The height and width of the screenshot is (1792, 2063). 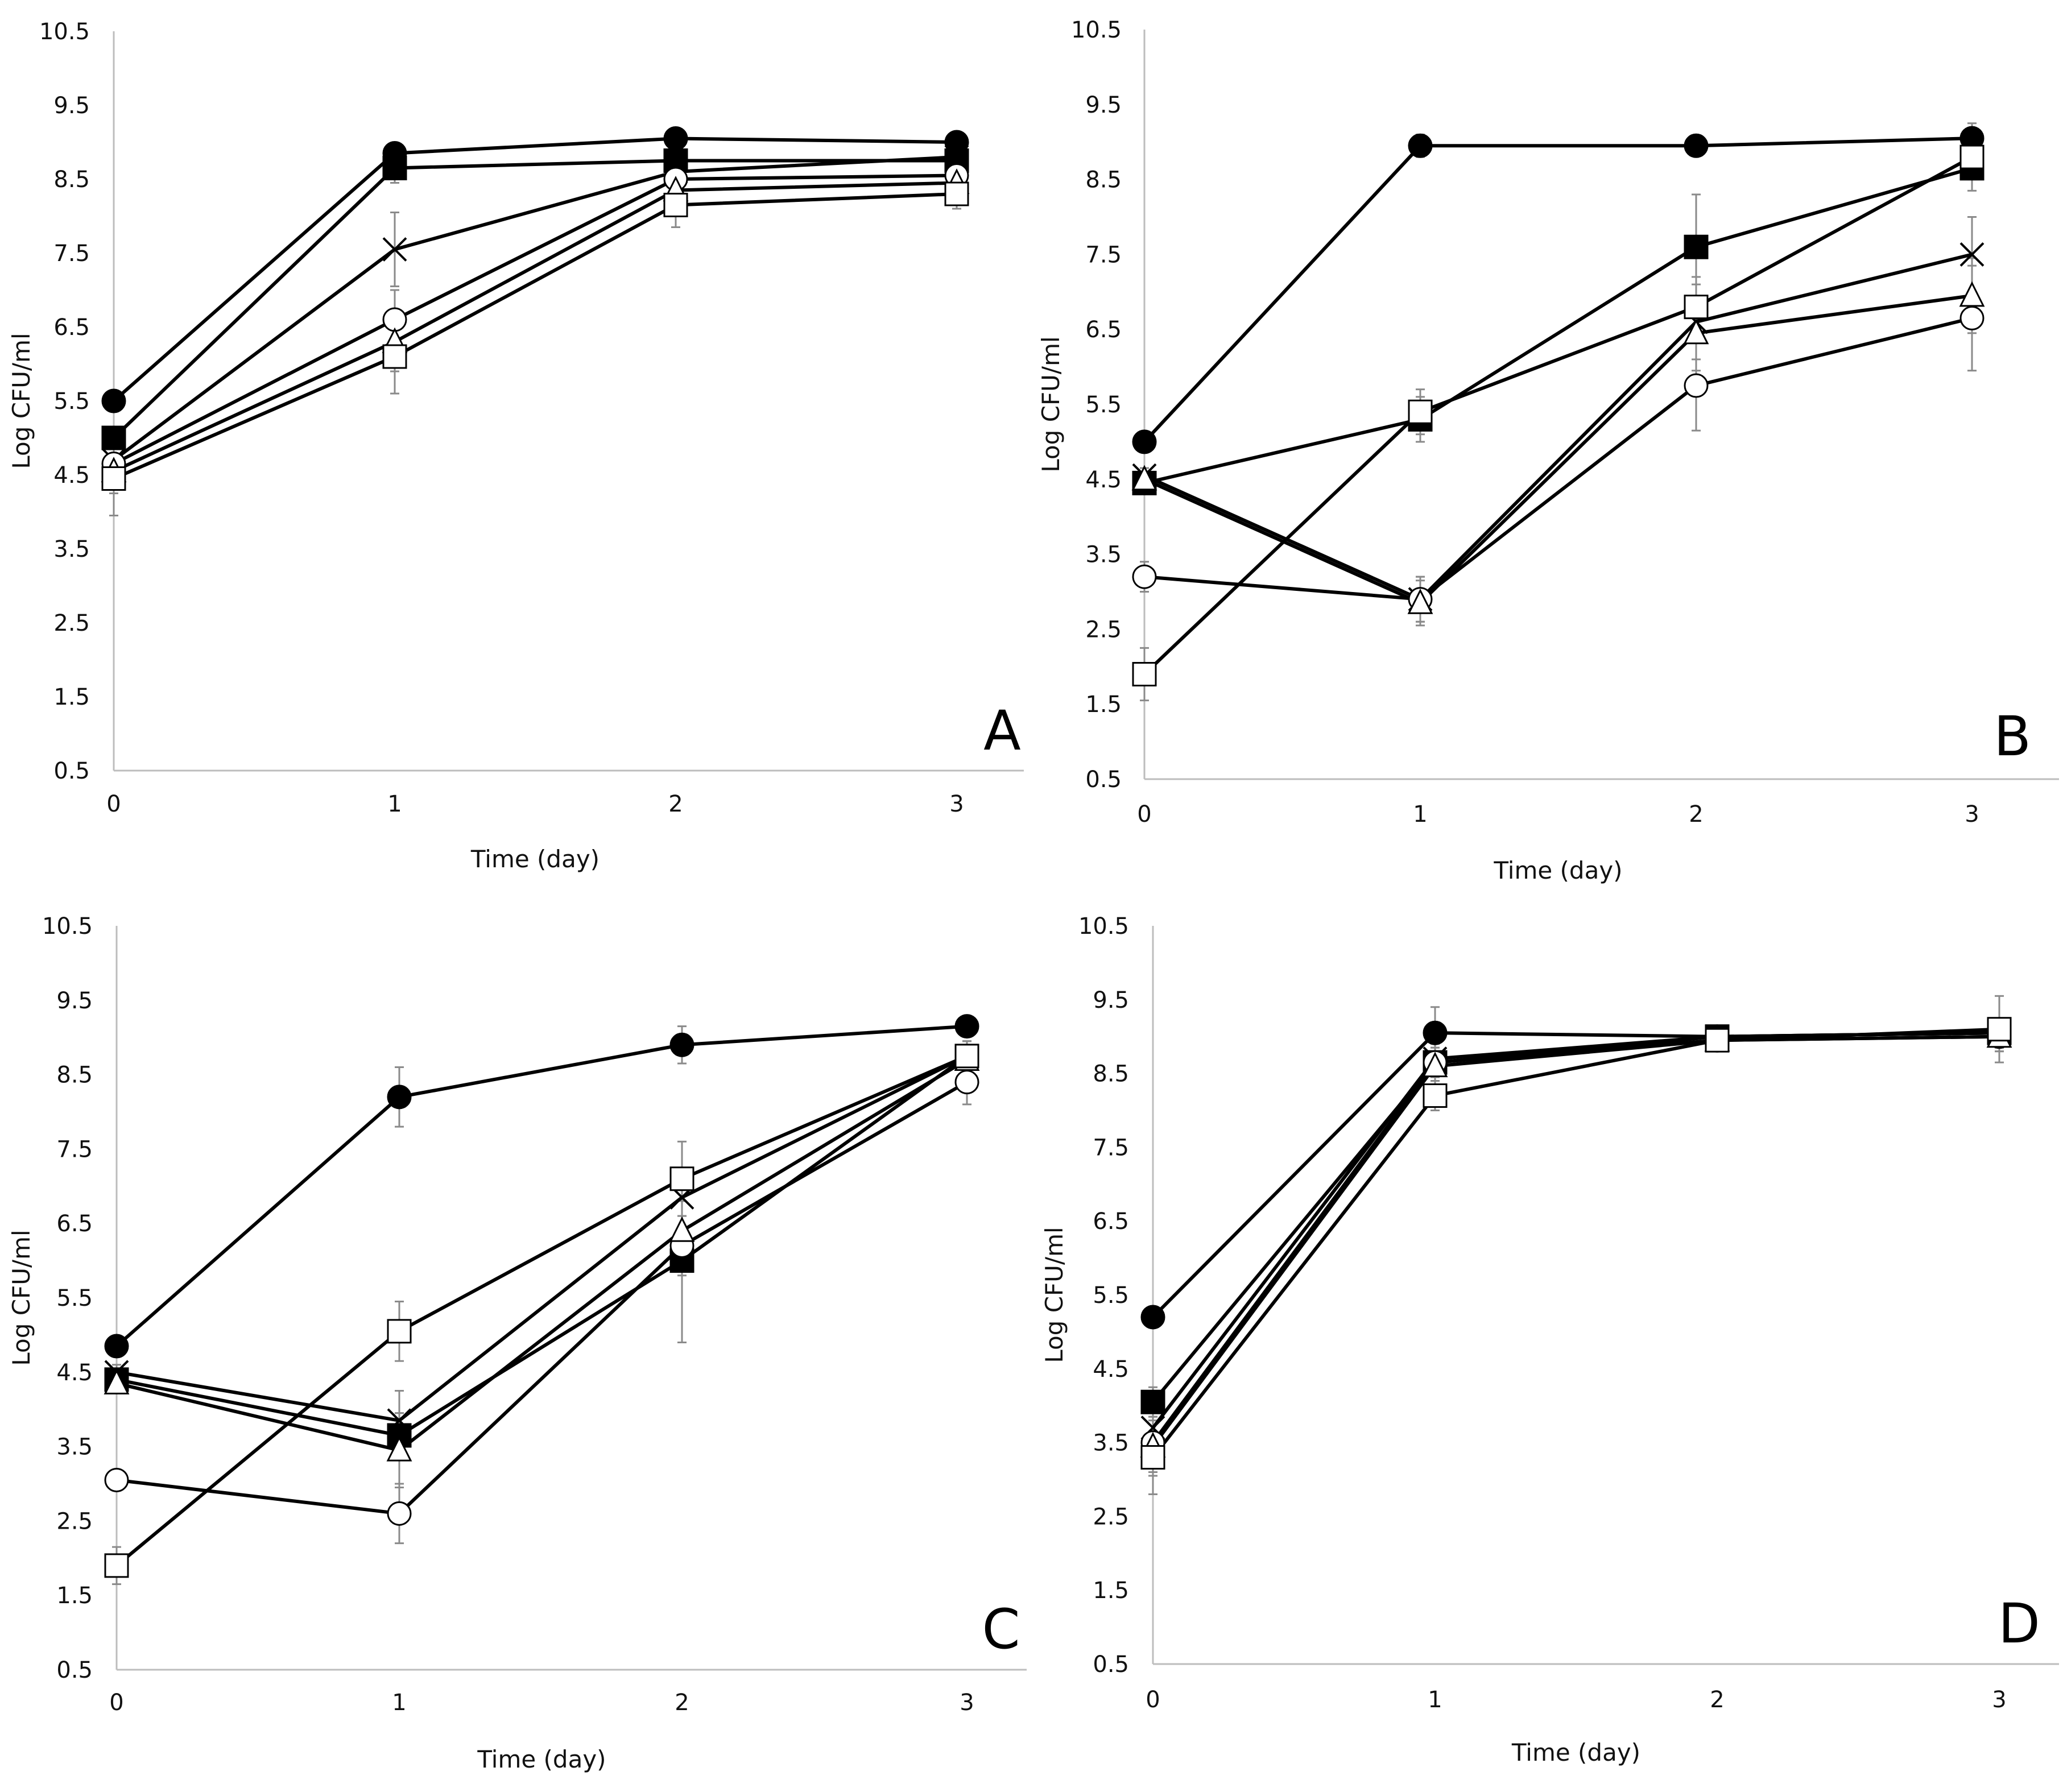 I want to click on panel-d-ytick-label: 10.5, so click(x=1103, y=927).